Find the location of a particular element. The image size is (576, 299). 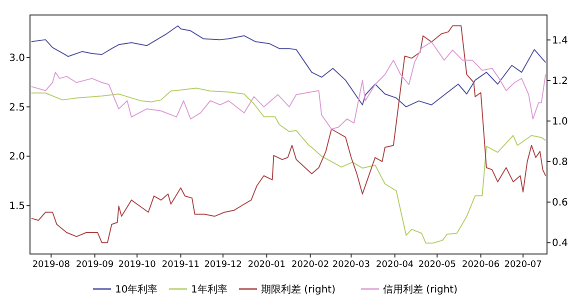

y2-tick-label: 0.8 is located at coordinates (560, 162).